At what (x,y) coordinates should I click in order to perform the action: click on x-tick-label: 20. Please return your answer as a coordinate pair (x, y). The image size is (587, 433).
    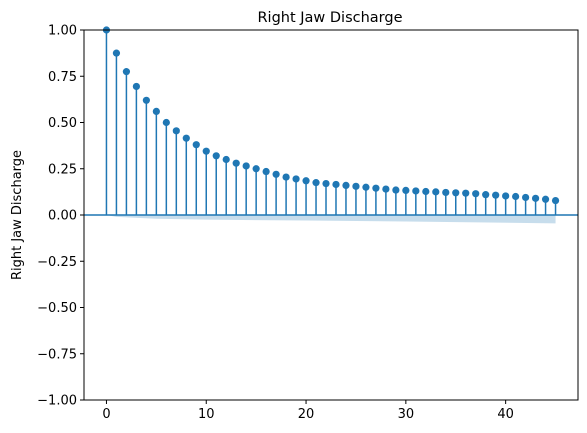
    Looking at the image, I should click on (306, 414).